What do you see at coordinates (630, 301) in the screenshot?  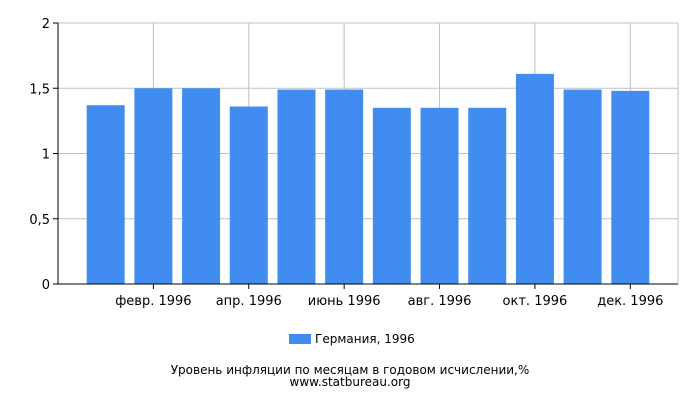 I see `x-tick-label: дек. 1996` at bounding box center [630, 301].